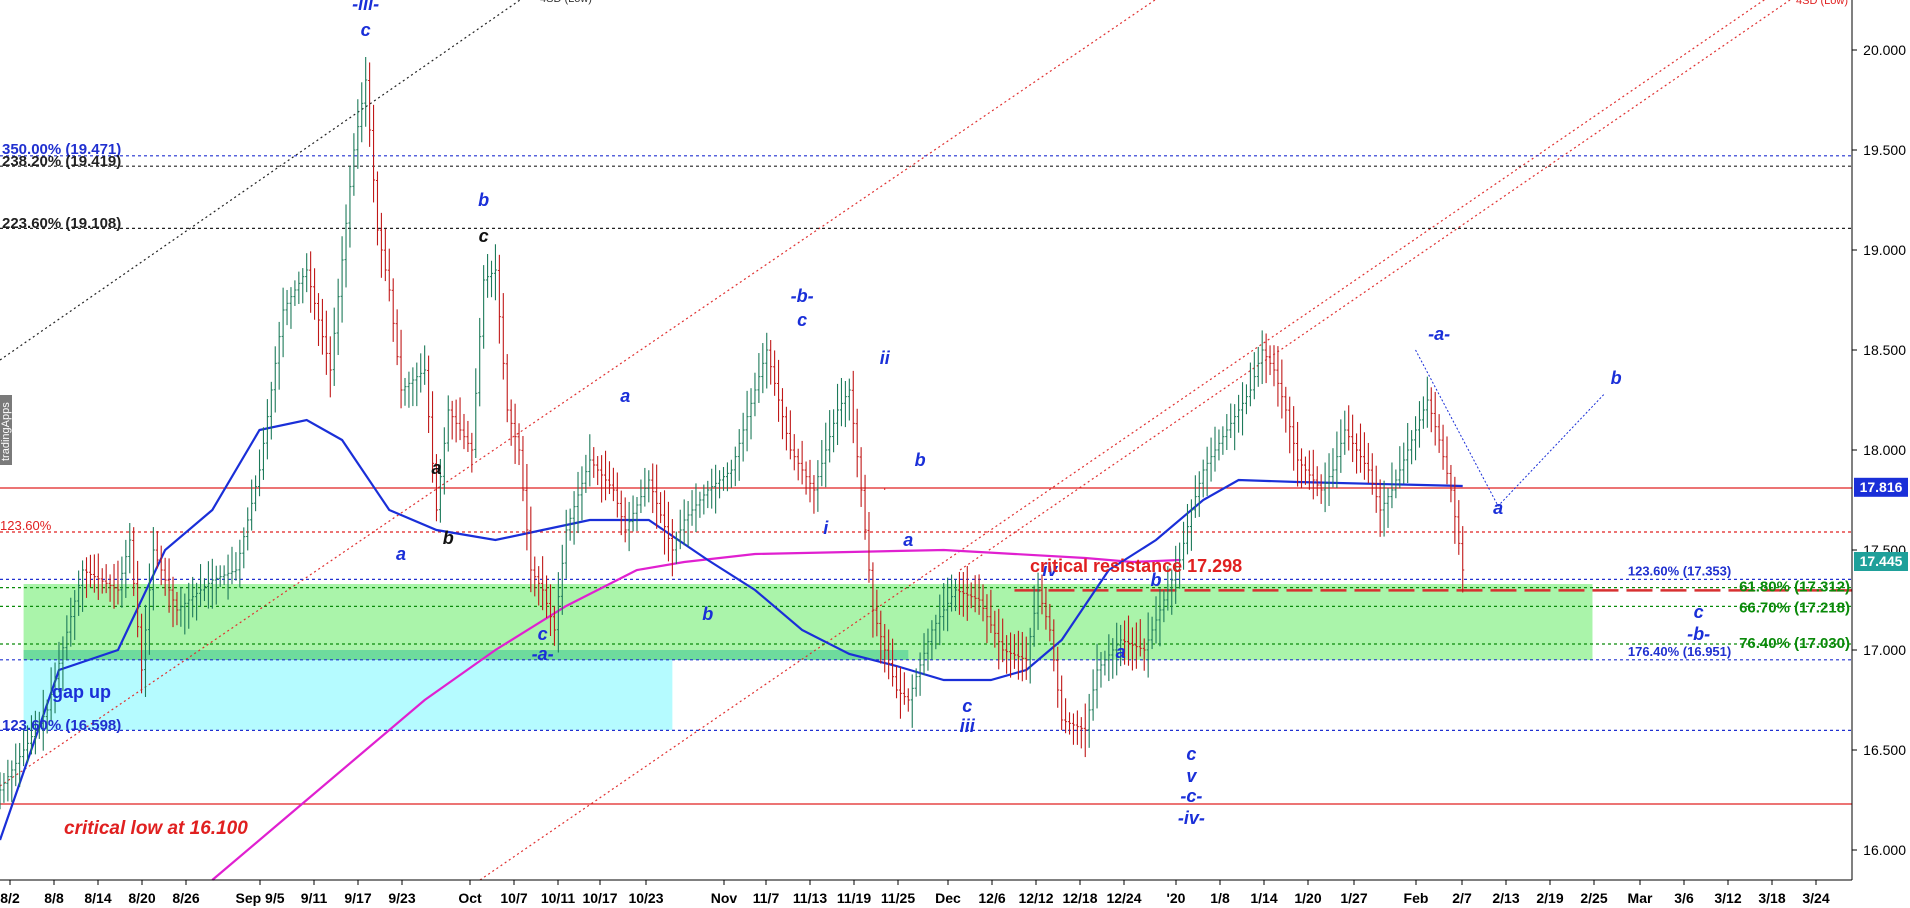 The height and width of the screenshot is (908, 1910). What do you see at coordinates (808, 622) in the screenshot?
I see `green-zone` at bounding box center [808, 622].